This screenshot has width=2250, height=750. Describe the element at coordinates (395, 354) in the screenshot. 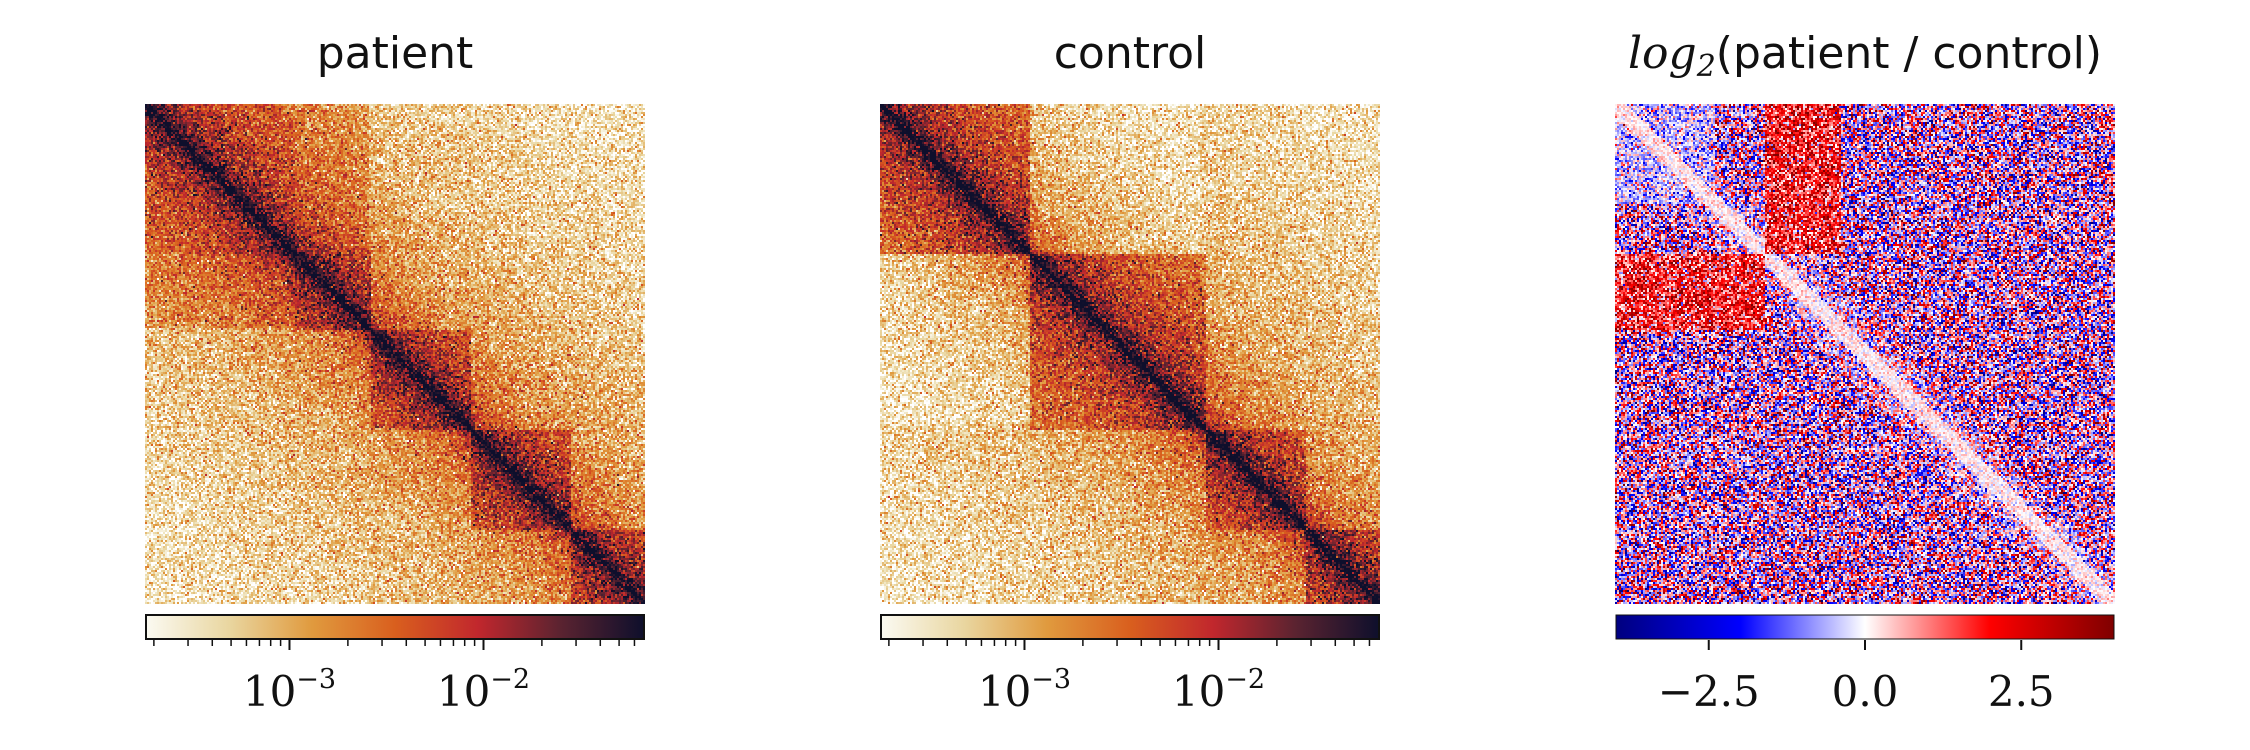

I see `heatmap-patient` at that location.